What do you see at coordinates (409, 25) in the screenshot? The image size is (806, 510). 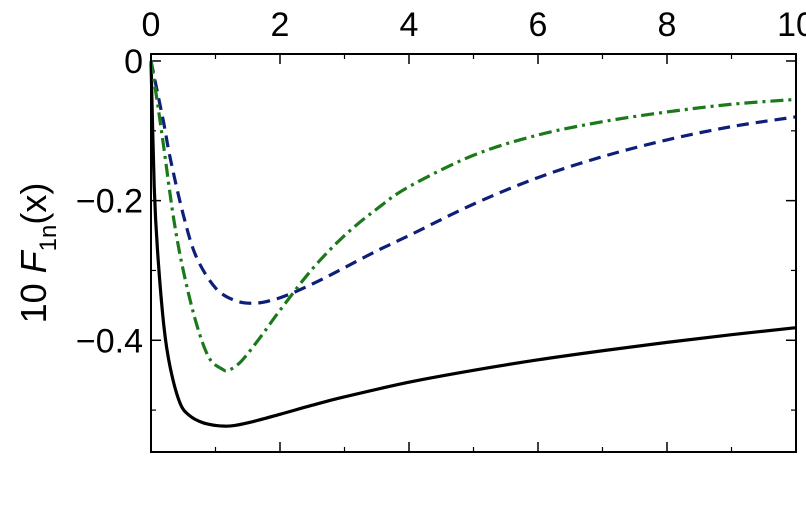 I see `x-tick-label: 4` at bounding box center [409, 25].